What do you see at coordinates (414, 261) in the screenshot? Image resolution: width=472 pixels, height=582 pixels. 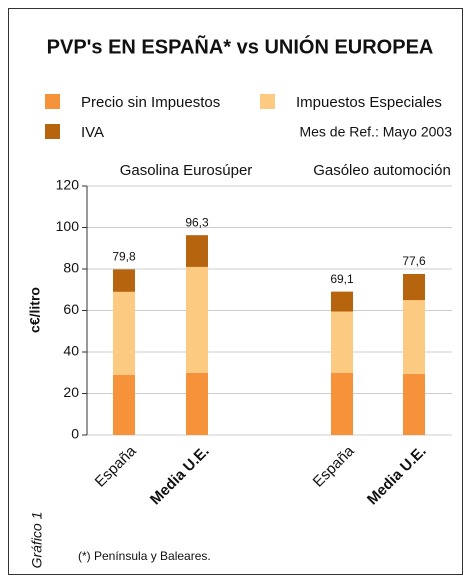 I see `total-label: 77,6` at bounding box center [414, 261].